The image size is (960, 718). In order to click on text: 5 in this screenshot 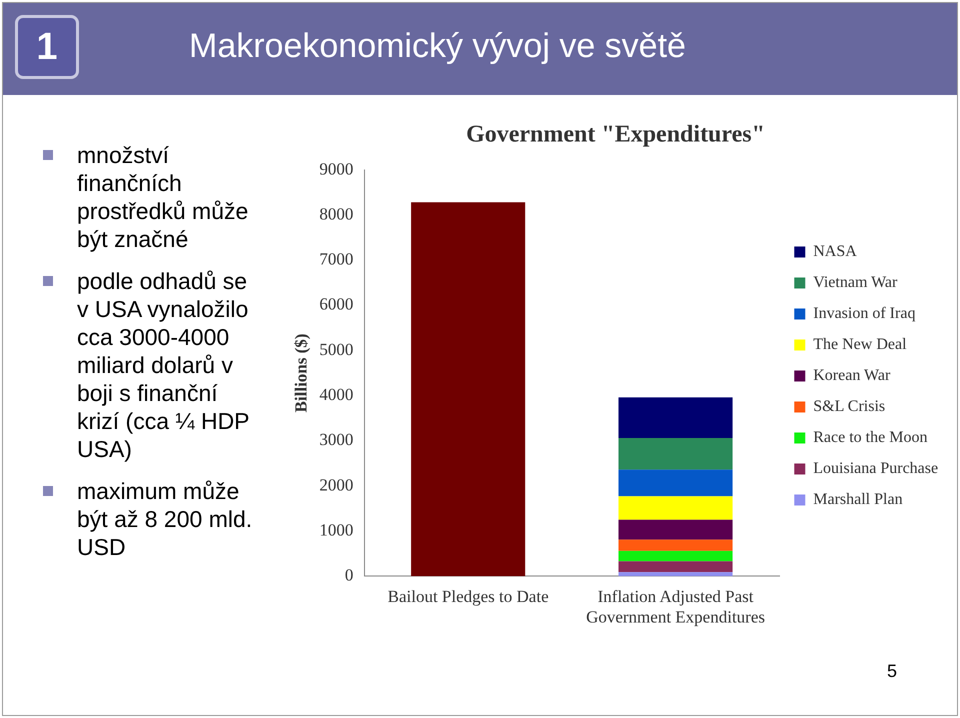, I will do `click(892, 671)`.